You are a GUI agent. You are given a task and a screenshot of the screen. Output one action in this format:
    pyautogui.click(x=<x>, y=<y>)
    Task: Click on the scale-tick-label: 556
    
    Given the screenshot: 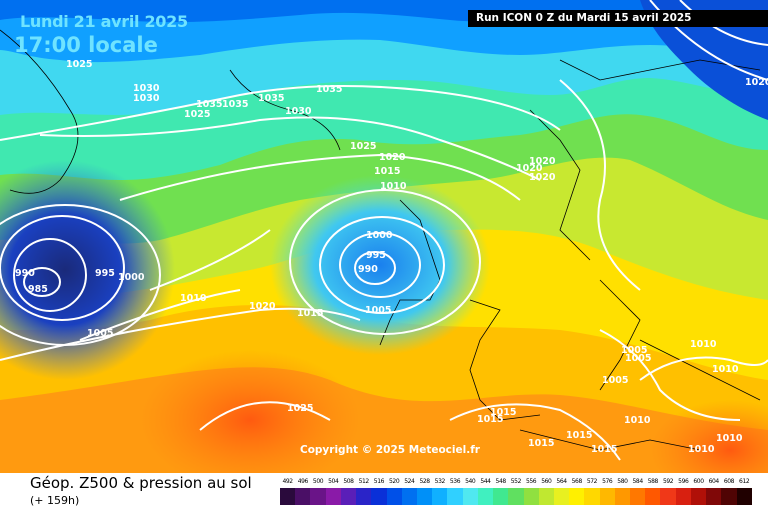 What is the action you would take?
    pyautogui.click(x=531, y=481)
    